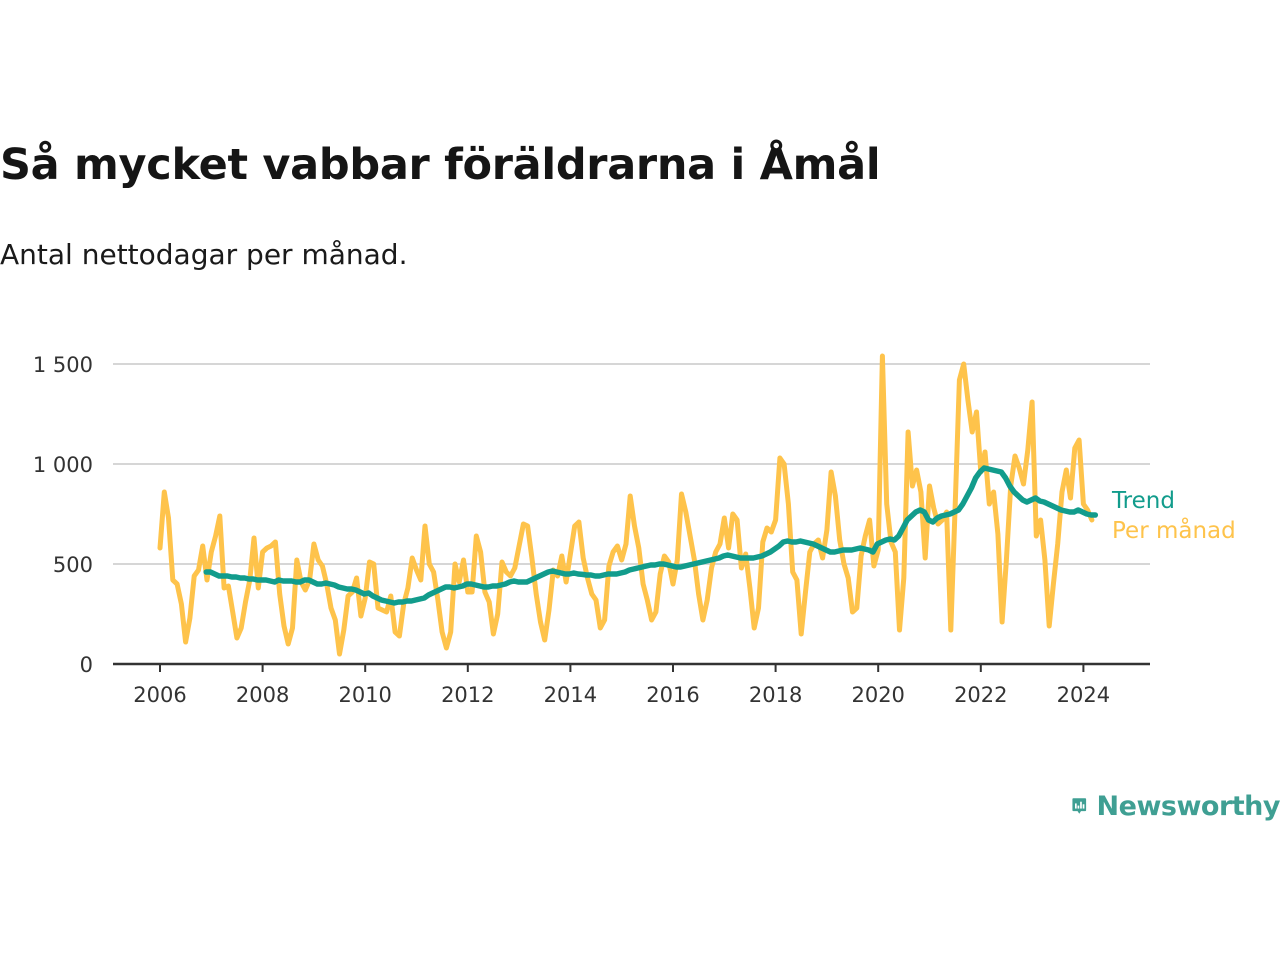  I want to click on chart-subtitle: Antal nettodagar per månad., so click(204, 254).